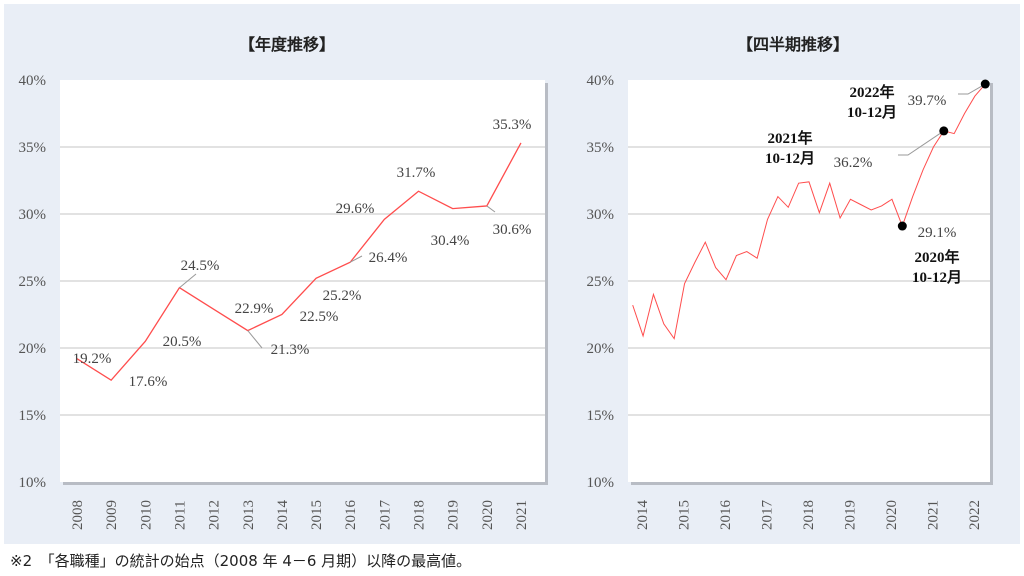 The width and height of the screenshot is (1024, 576). Describe the element at coordinates (215, 515) in the screenshot. I see `x-tick-label: 2012` at that location.